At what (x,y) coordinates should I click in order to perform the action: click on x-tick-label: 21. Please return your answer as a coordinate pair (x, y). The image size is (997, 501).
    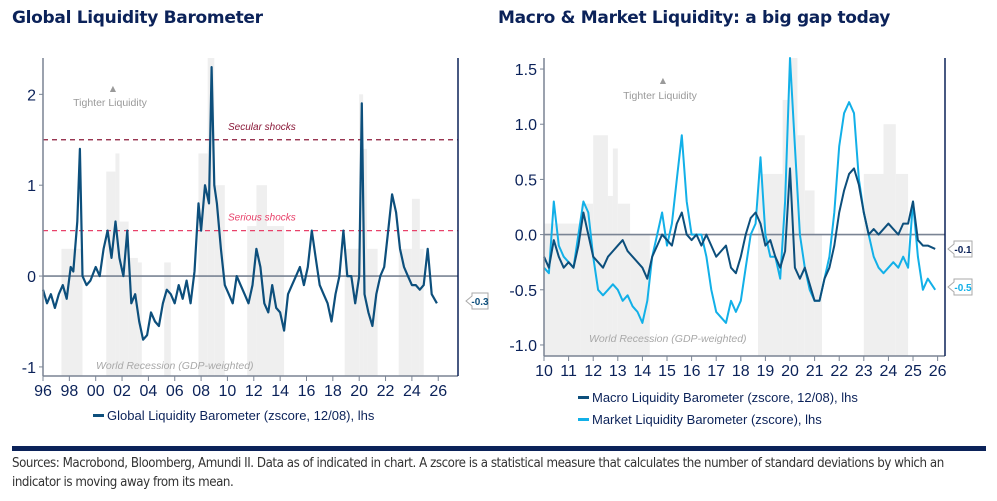
    Looking at the image, I should click on (815, 371).